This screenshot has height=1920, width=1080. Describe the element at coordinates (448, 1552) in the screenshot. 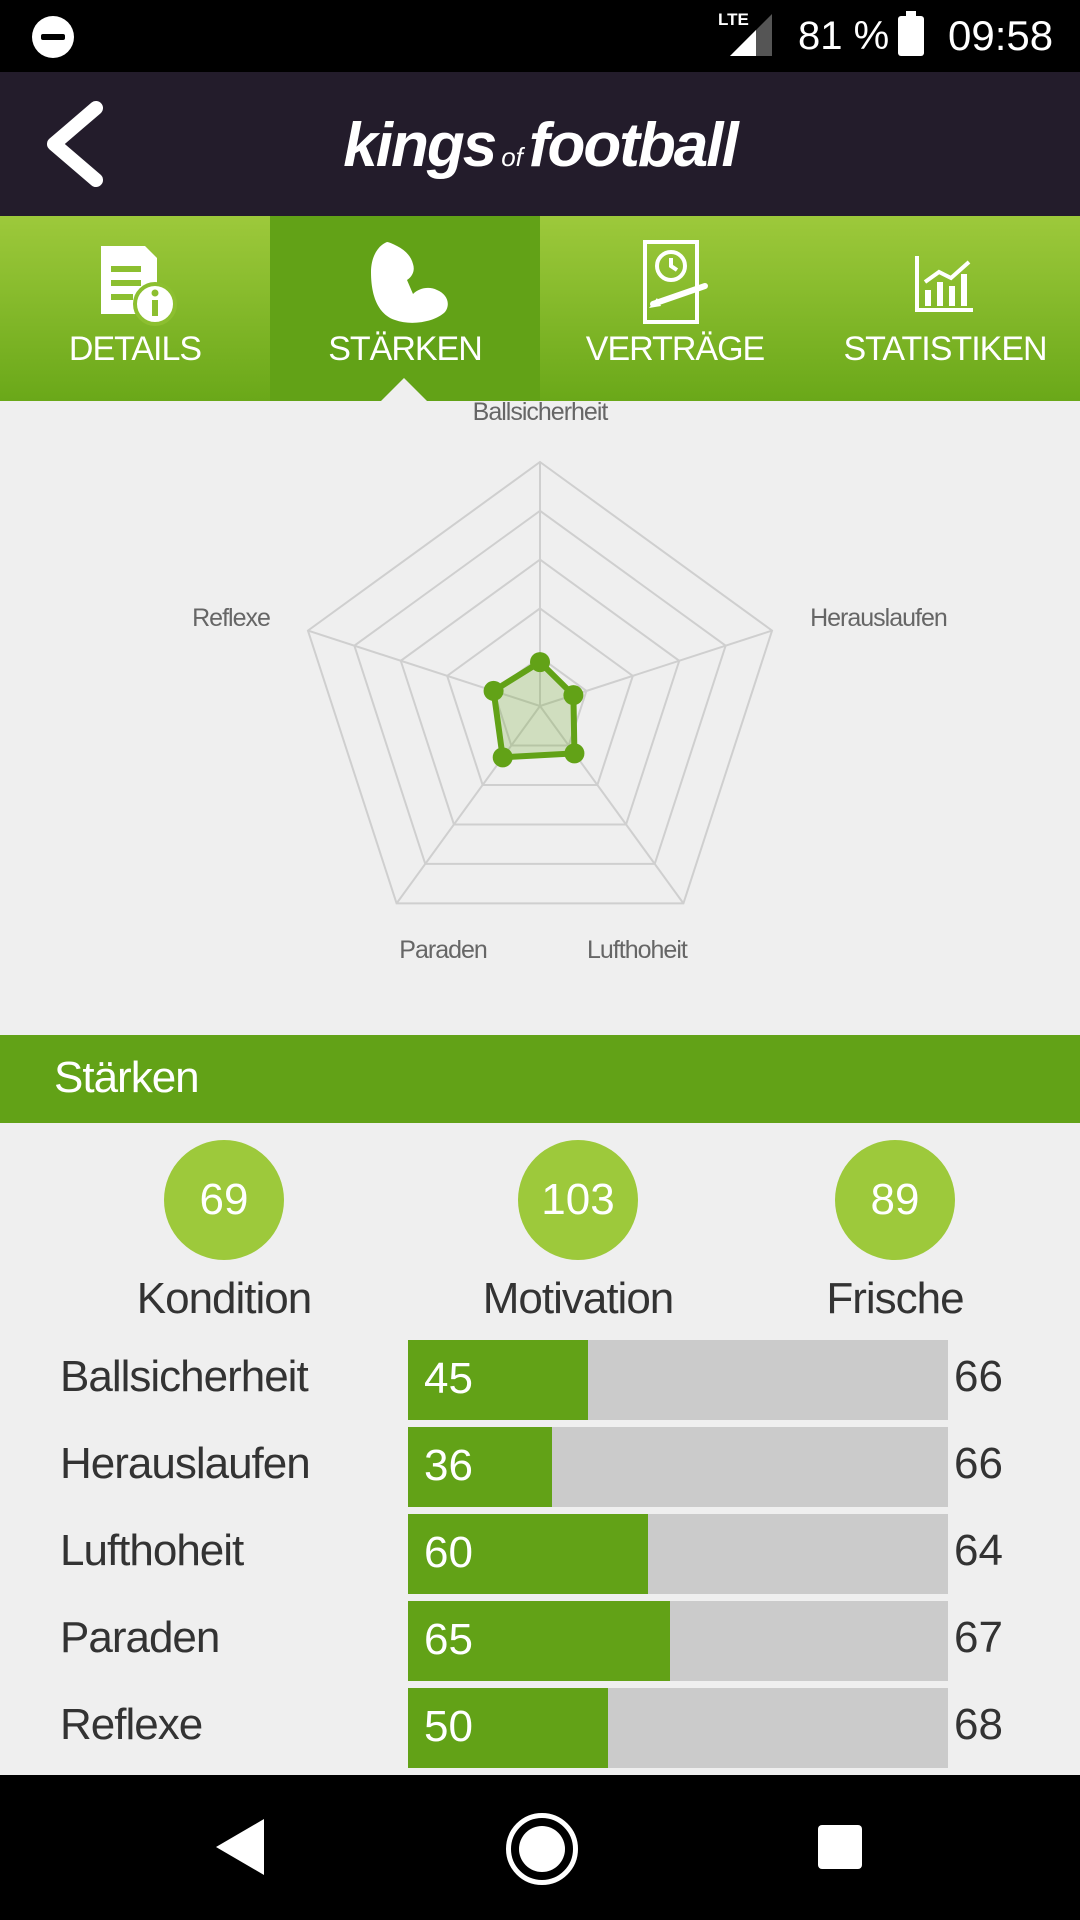

I see `attribute-value: 60` at that location.